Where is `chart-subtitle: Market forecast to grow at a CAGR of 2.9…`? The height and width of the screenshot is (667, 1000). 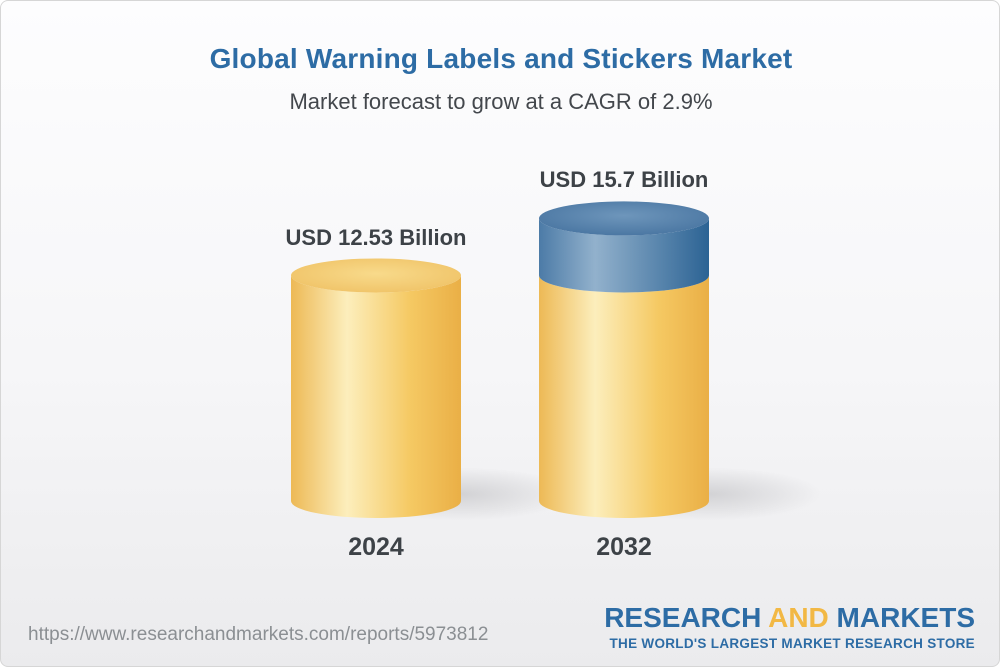 chart-subtitle: Market forecast to grow at a CAGR of 2.9… is located at coordinates (501, 101).